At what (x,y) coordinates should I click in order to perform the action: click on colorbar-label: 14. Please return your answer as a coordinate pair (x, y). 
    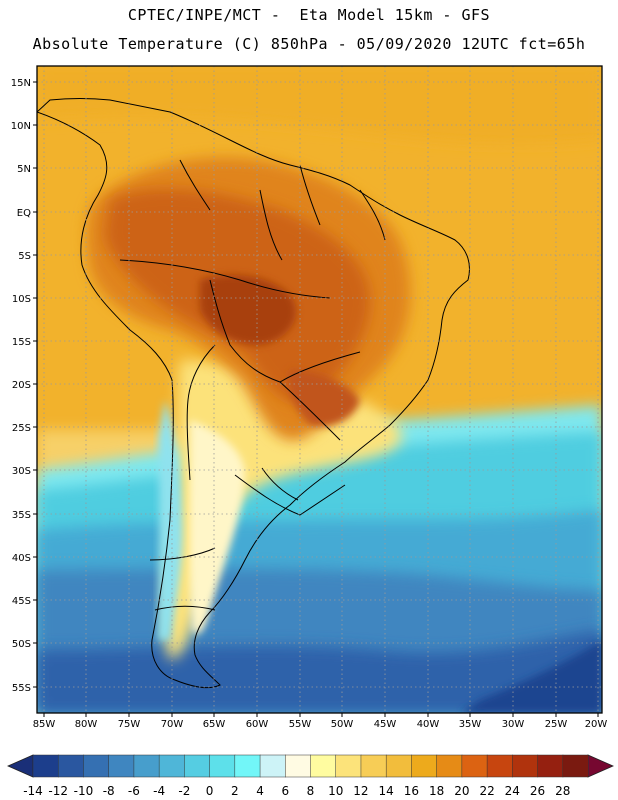
    Looking at the image, I should click on (386, 791).